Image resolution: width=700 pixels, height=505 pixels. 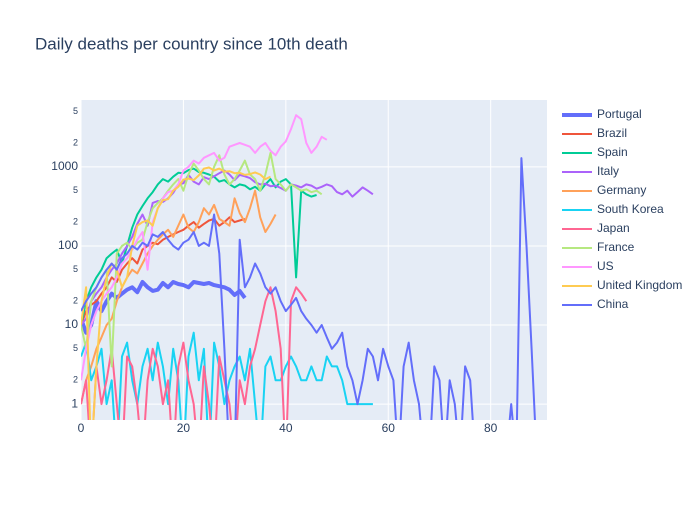 What do you see at coordinates (612, 133) in the screenshot?
I see `legend-label: Brazil` at bounding box center [612, 133].